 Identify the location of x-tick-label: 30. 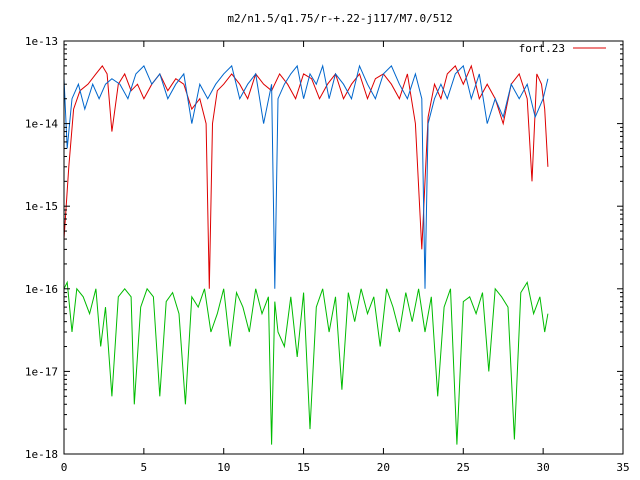
(543, 467).